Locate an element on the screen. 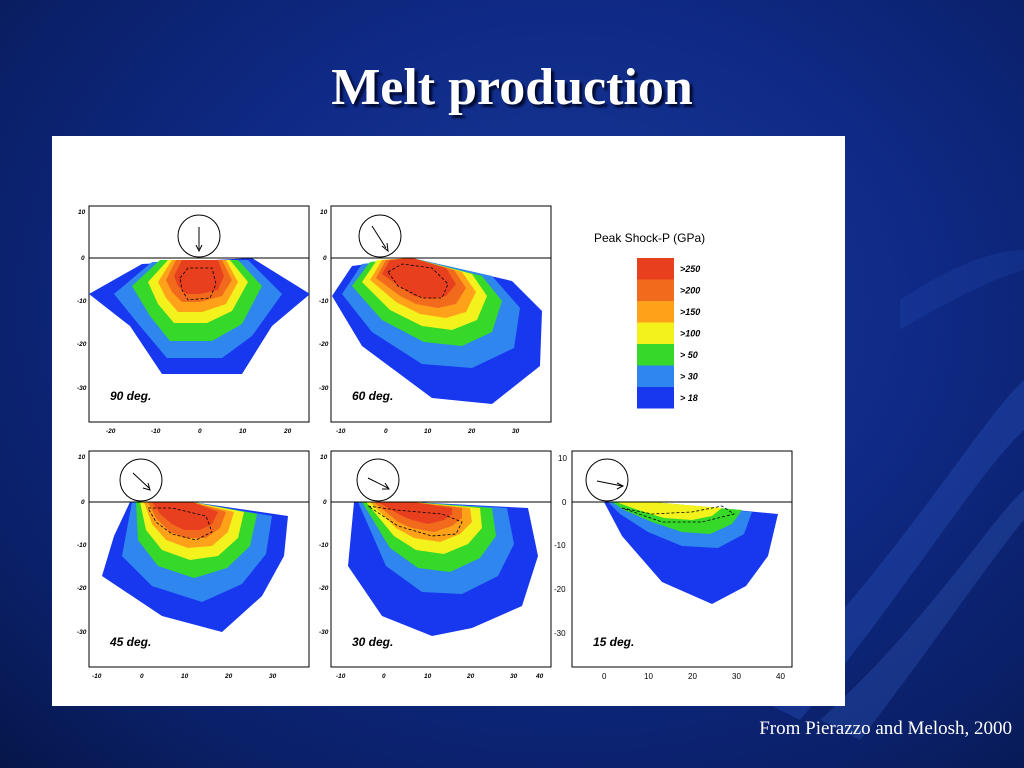  x-ticks: 0 10 20 30 40 is located at coordinates (693, 676).